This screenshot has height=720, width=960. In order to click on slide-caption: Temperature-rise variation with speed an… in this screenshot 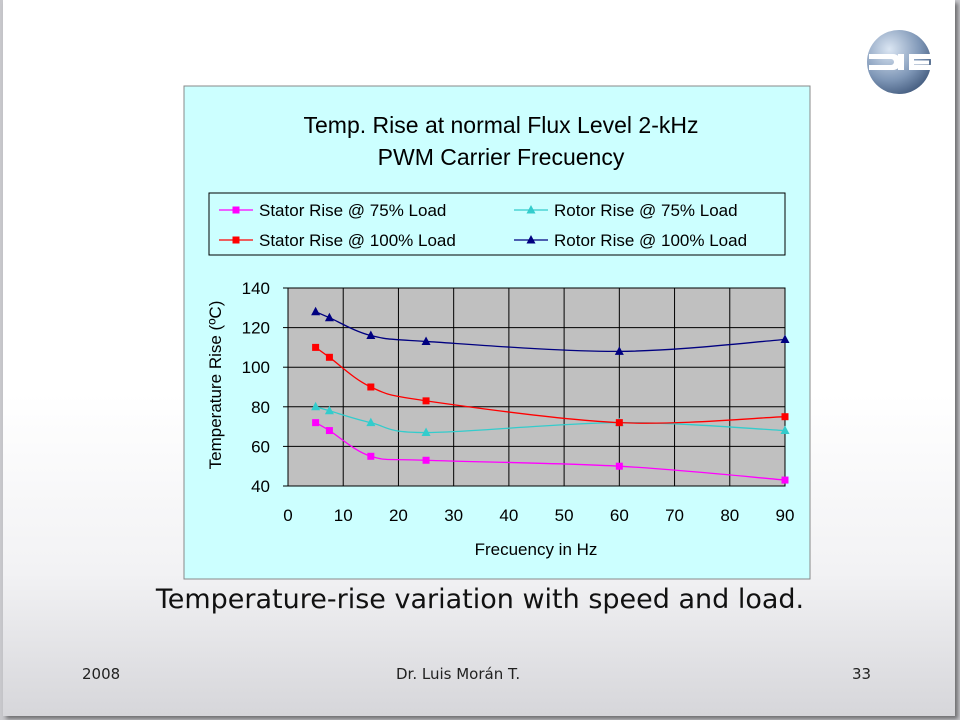, I will do `click(480, 599)`.